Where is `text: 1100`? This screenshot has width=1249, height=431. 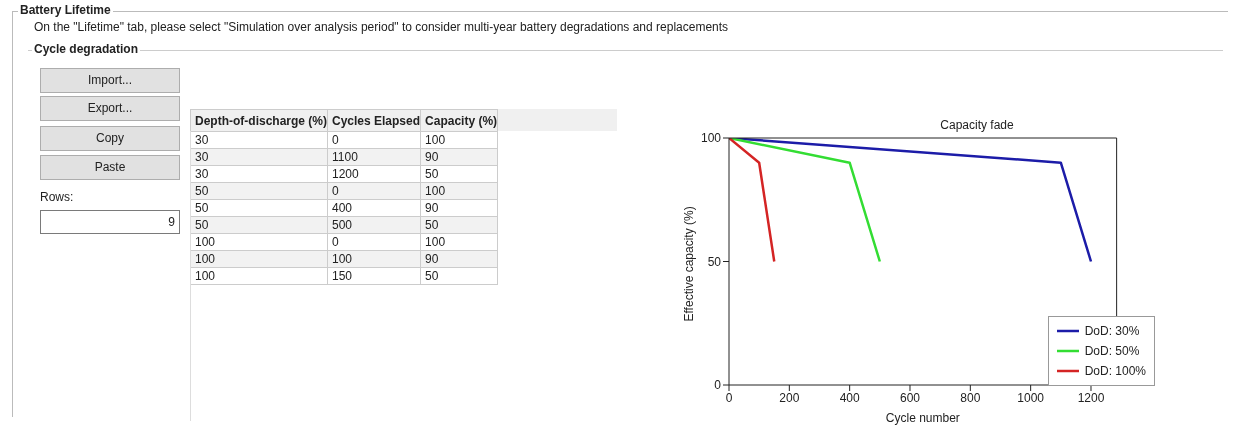 text: 1100 is located at coordinates (374, 157).